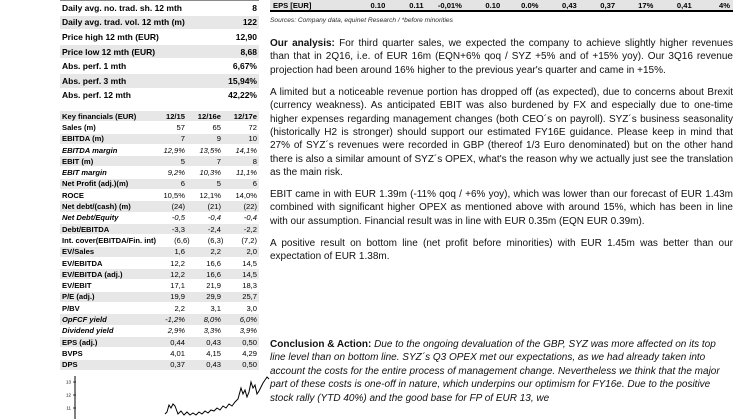  Describe the element at coordinates (213, 263) in the screenshot. I see `kf-value: 16,6` at that location.